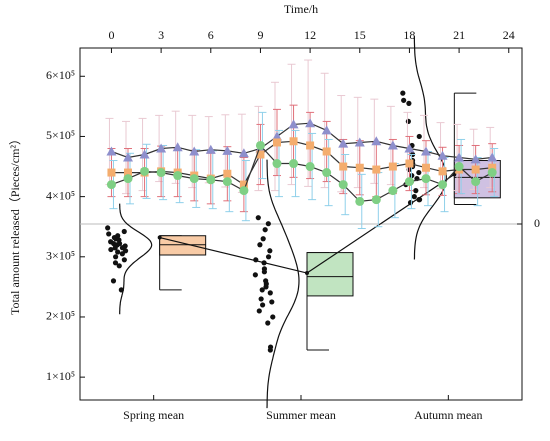  Describe the element at coordinates (60, 75) in the screenshot. I see `y-tick-label: 6×10⁵` at that location.